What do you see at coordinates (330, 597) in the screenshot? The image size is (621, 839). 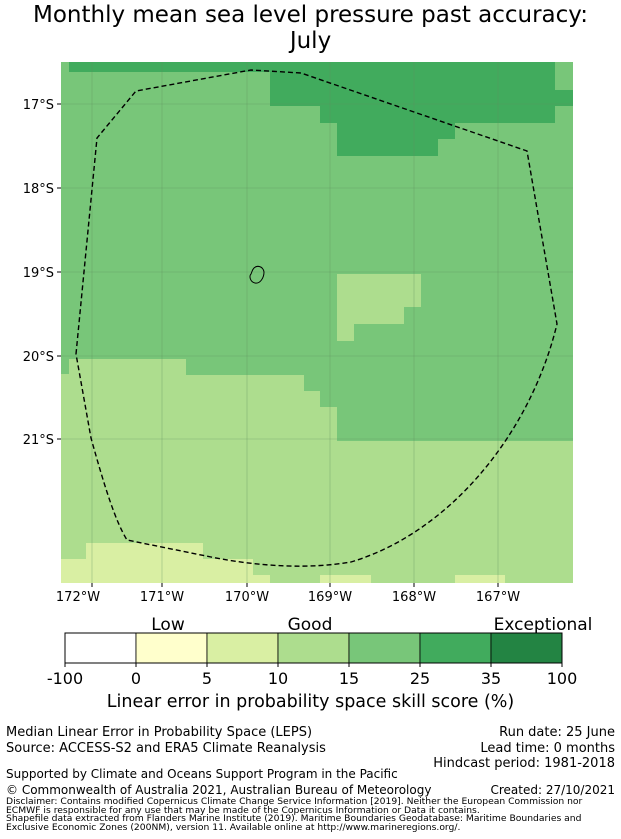 I see `lon-label-169w: 169°W` at bounding box center [330, 597].